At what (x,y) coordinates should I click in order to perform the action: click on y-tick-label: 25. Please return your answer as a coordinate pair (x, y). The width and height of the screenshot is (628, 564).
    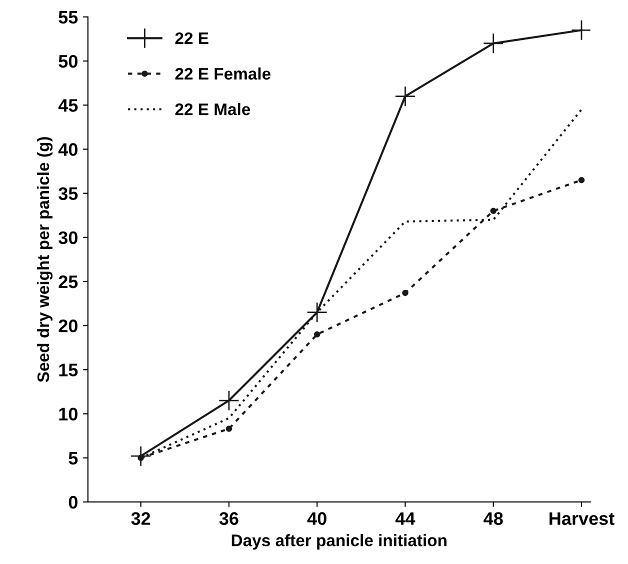
    Looking at the image, I should click on (68, 281).